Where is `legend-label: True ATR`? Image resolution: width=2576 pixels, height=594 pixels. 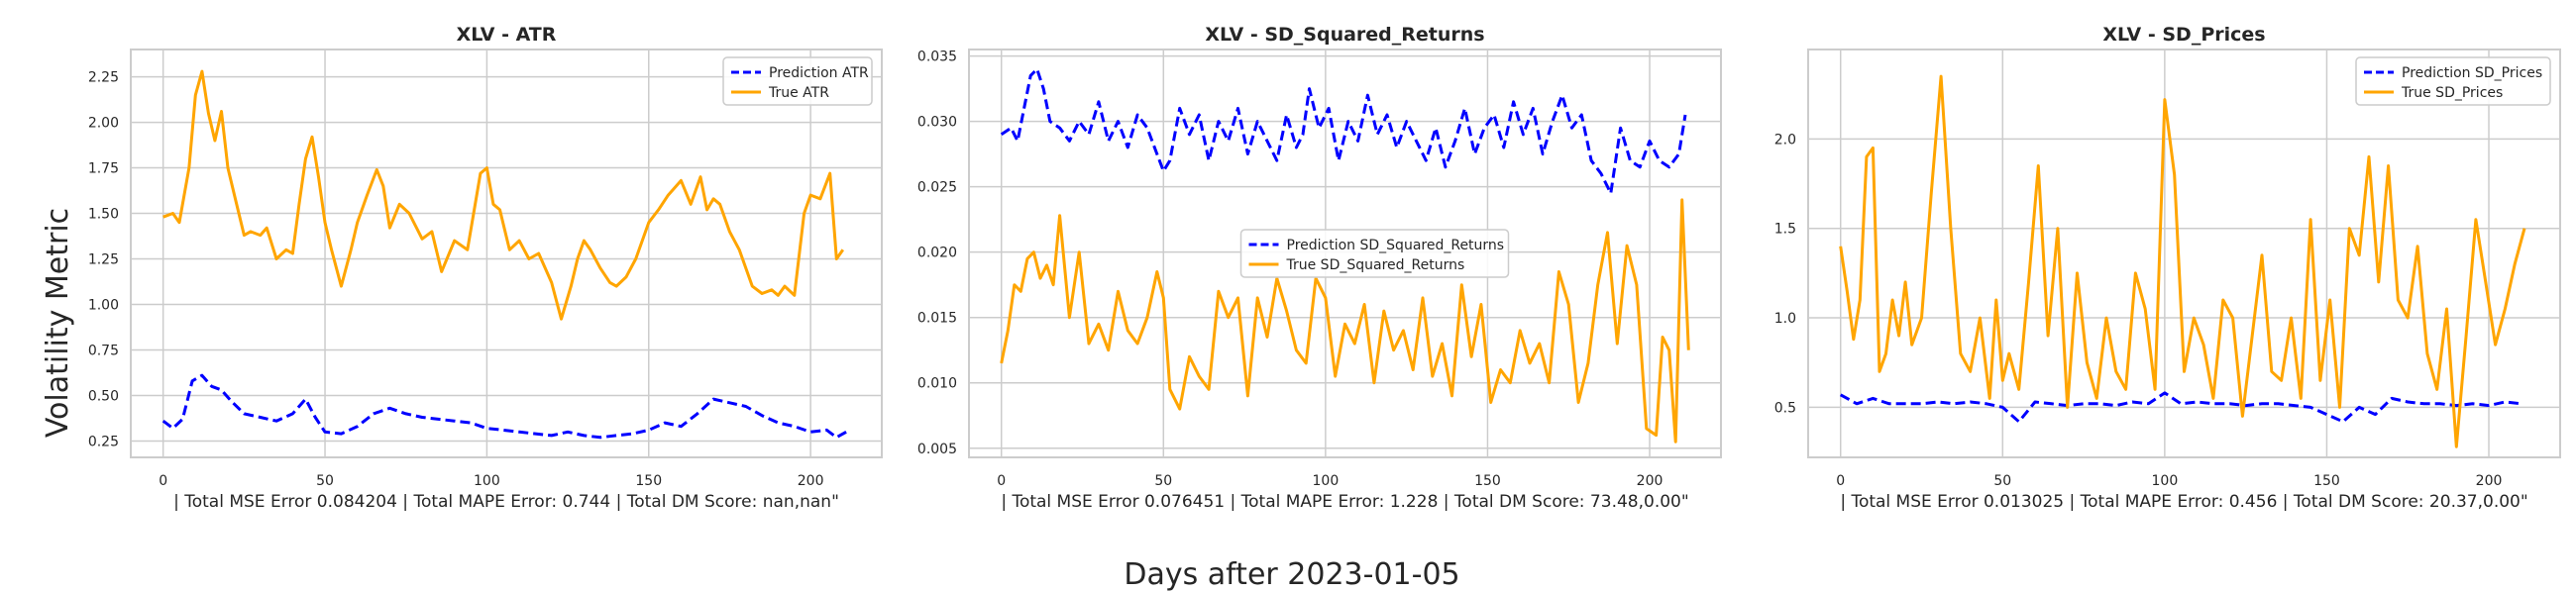
legend-label: True ATR is located at coordinates (799, 93).